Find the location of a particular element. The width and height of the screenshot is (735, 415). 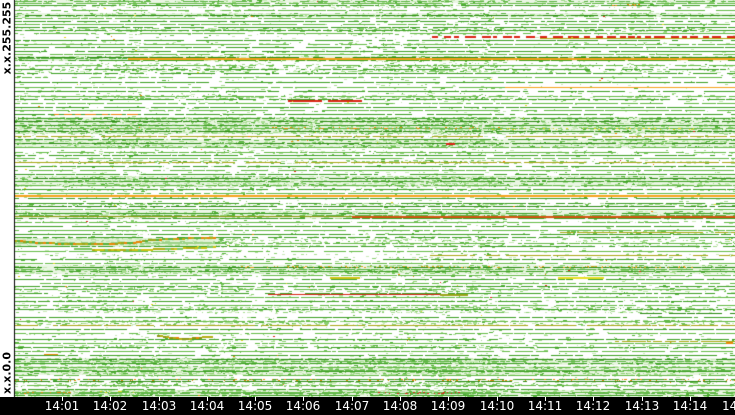

x-tick-label: 14:09 is located at coordinates (448, 406).